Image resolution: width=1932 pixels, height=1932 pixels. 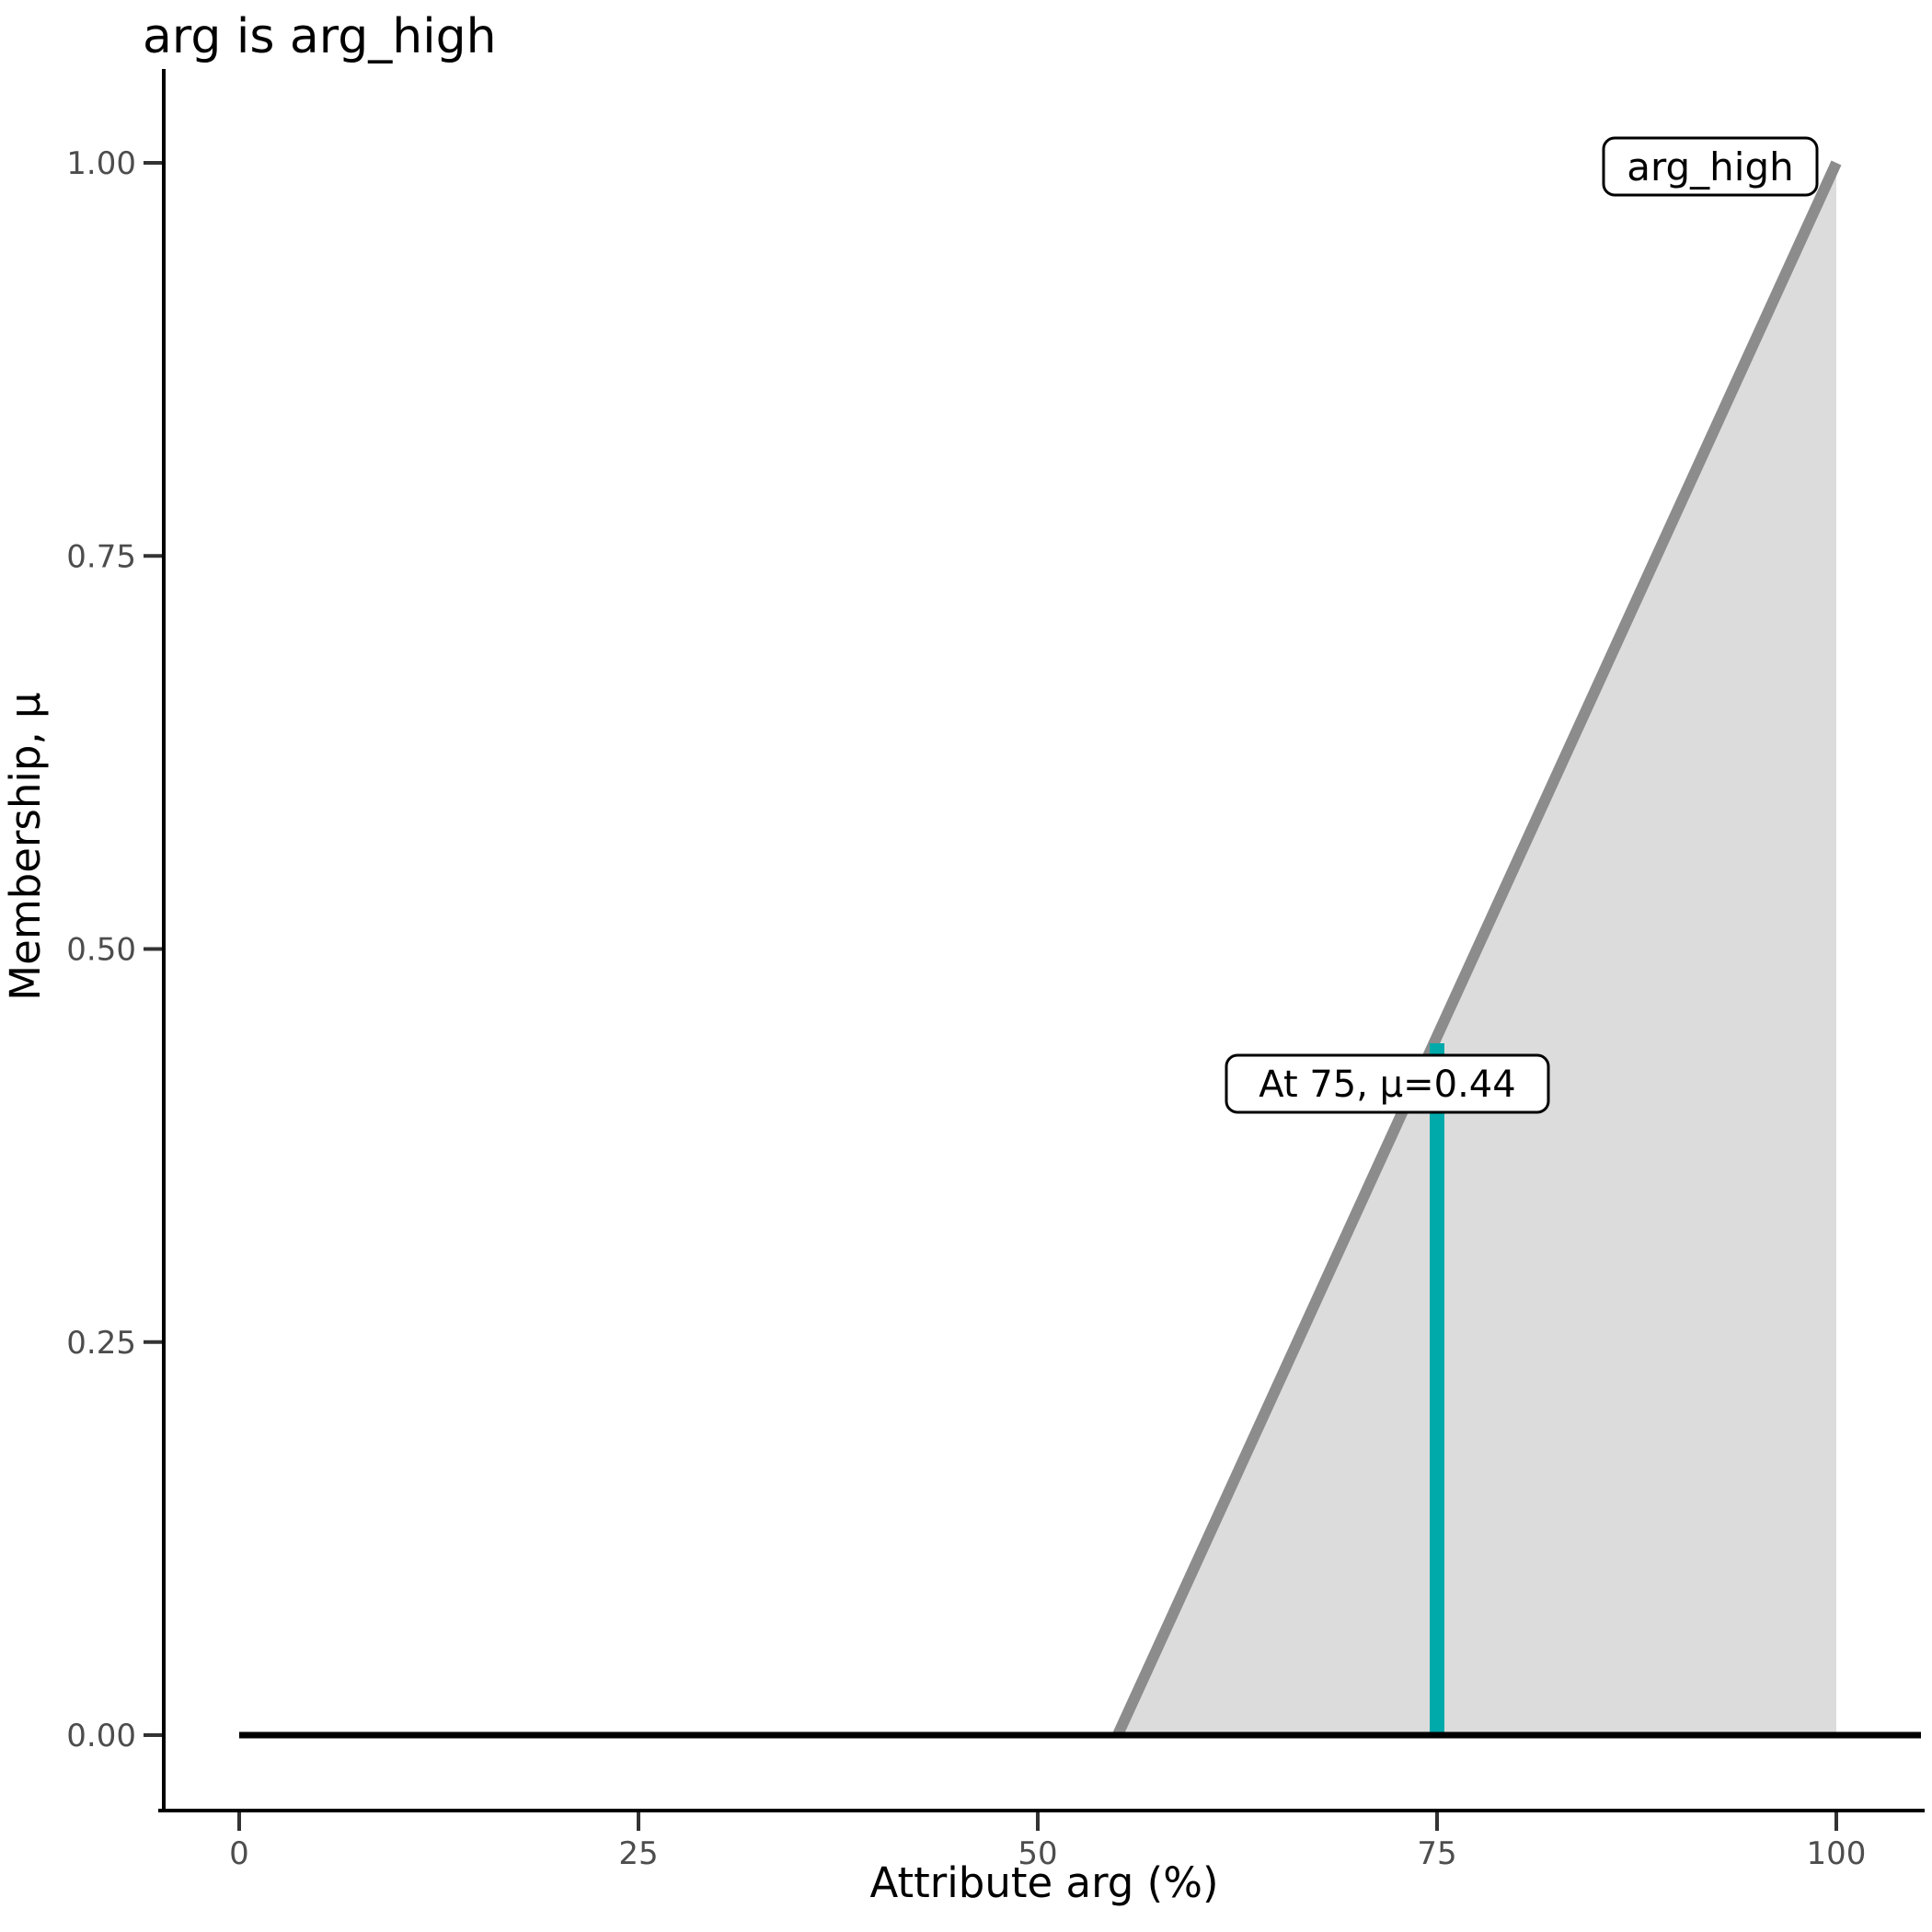 I want to click on x-tick-label: 100, so click(x=1837, y=1853).